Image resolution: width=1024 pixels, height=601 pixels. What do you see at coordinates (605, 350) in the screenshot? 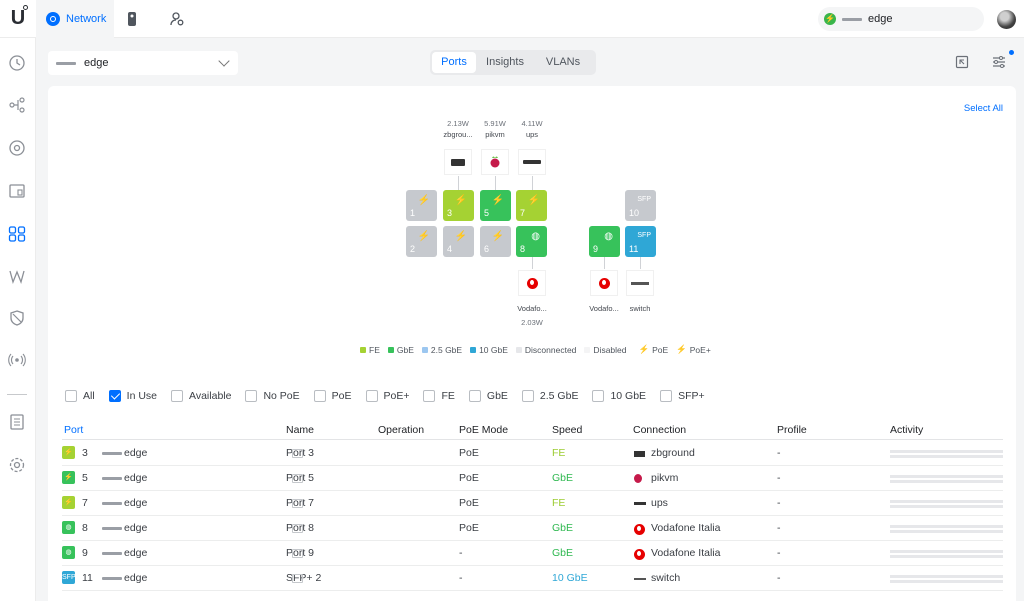
I see `legend-disabled: Disabled` at bounding box center [605, 350].